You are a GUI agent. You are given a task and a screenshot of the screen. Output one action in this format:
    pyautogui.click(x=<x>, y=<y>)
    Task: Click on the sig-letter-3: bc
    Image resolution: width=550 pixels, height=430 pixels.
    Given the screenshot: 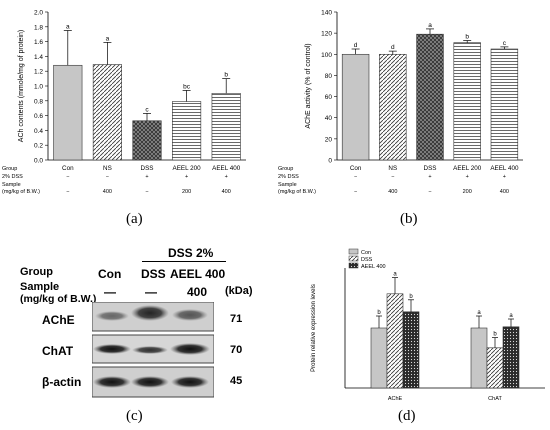 What is the action you would take?
    pyautogui.click(x=187, y=86)
    